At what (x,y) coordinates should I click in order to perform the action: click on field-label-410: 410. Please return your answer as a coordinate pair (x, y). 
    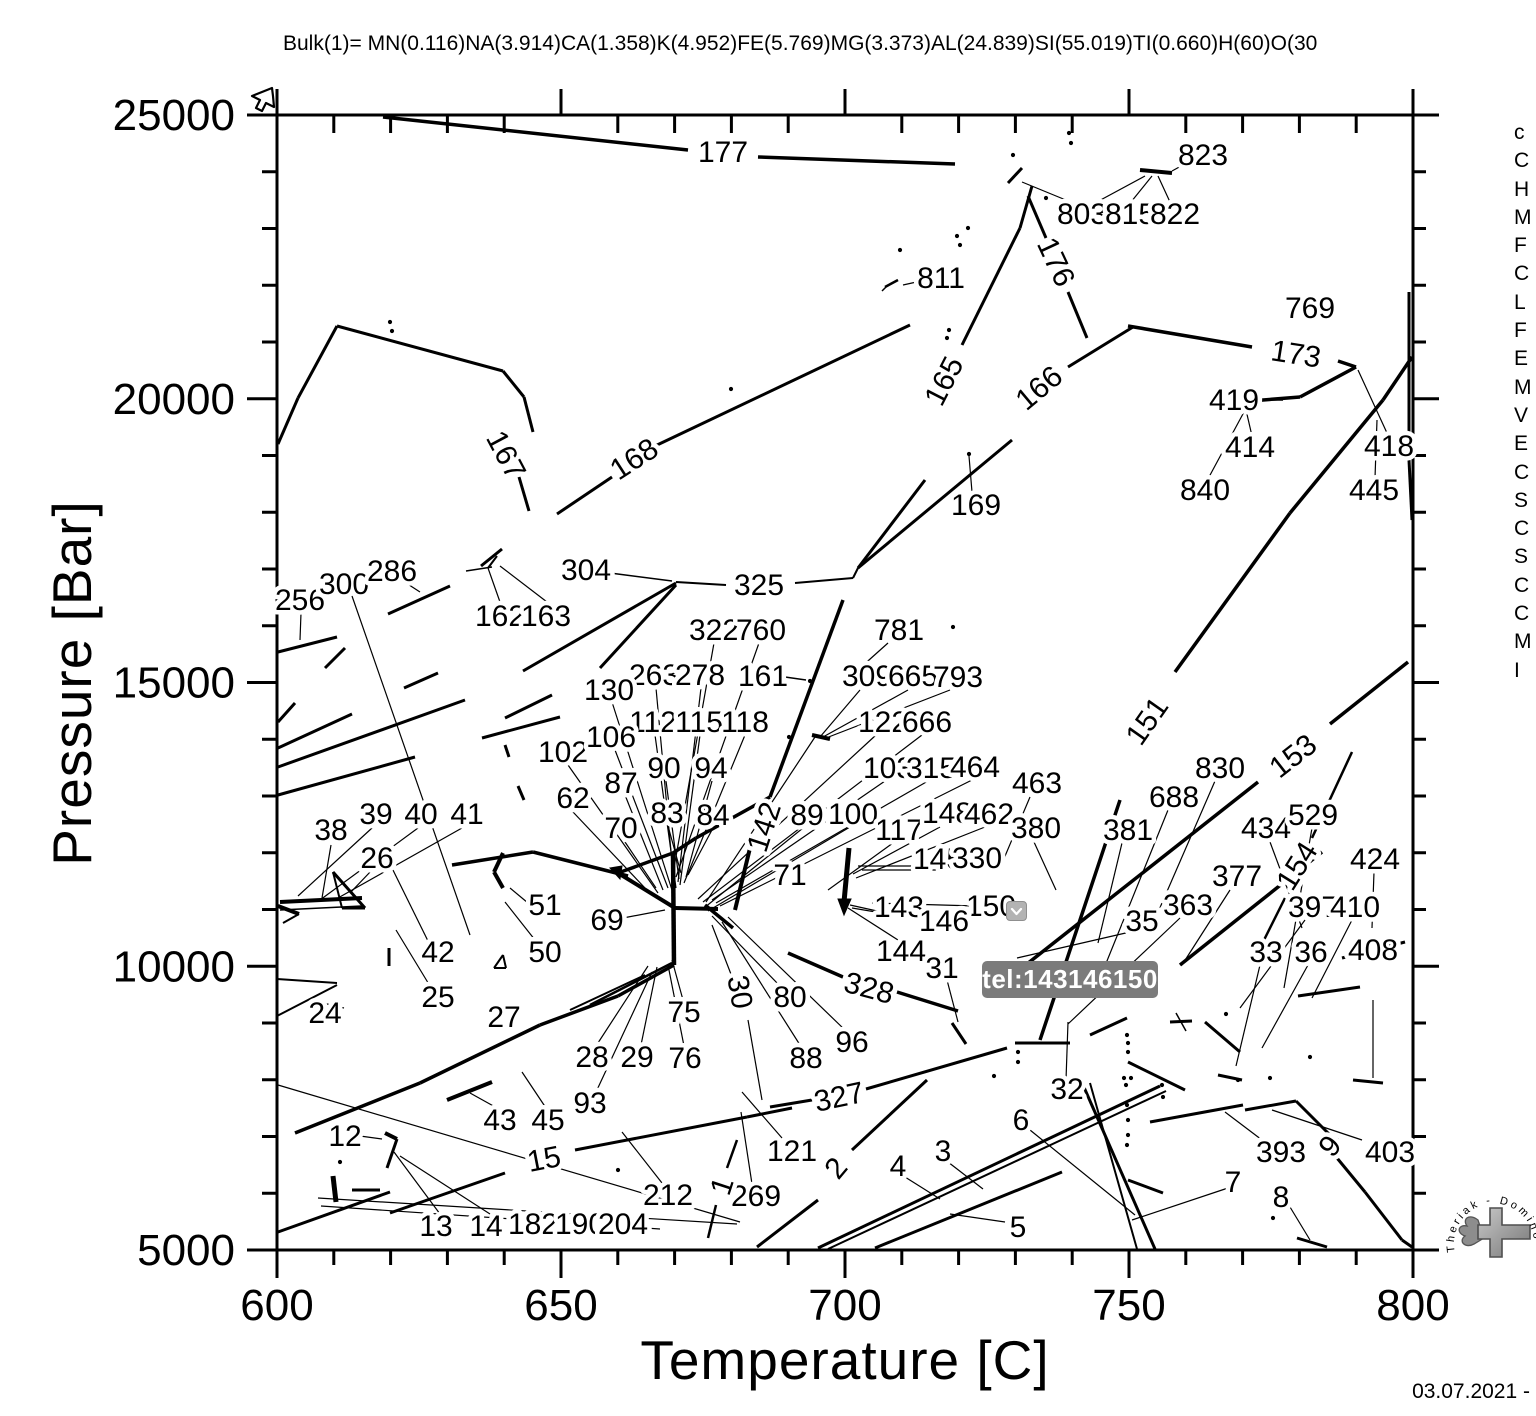
    Looking at the image, I should click on (1355, 907).